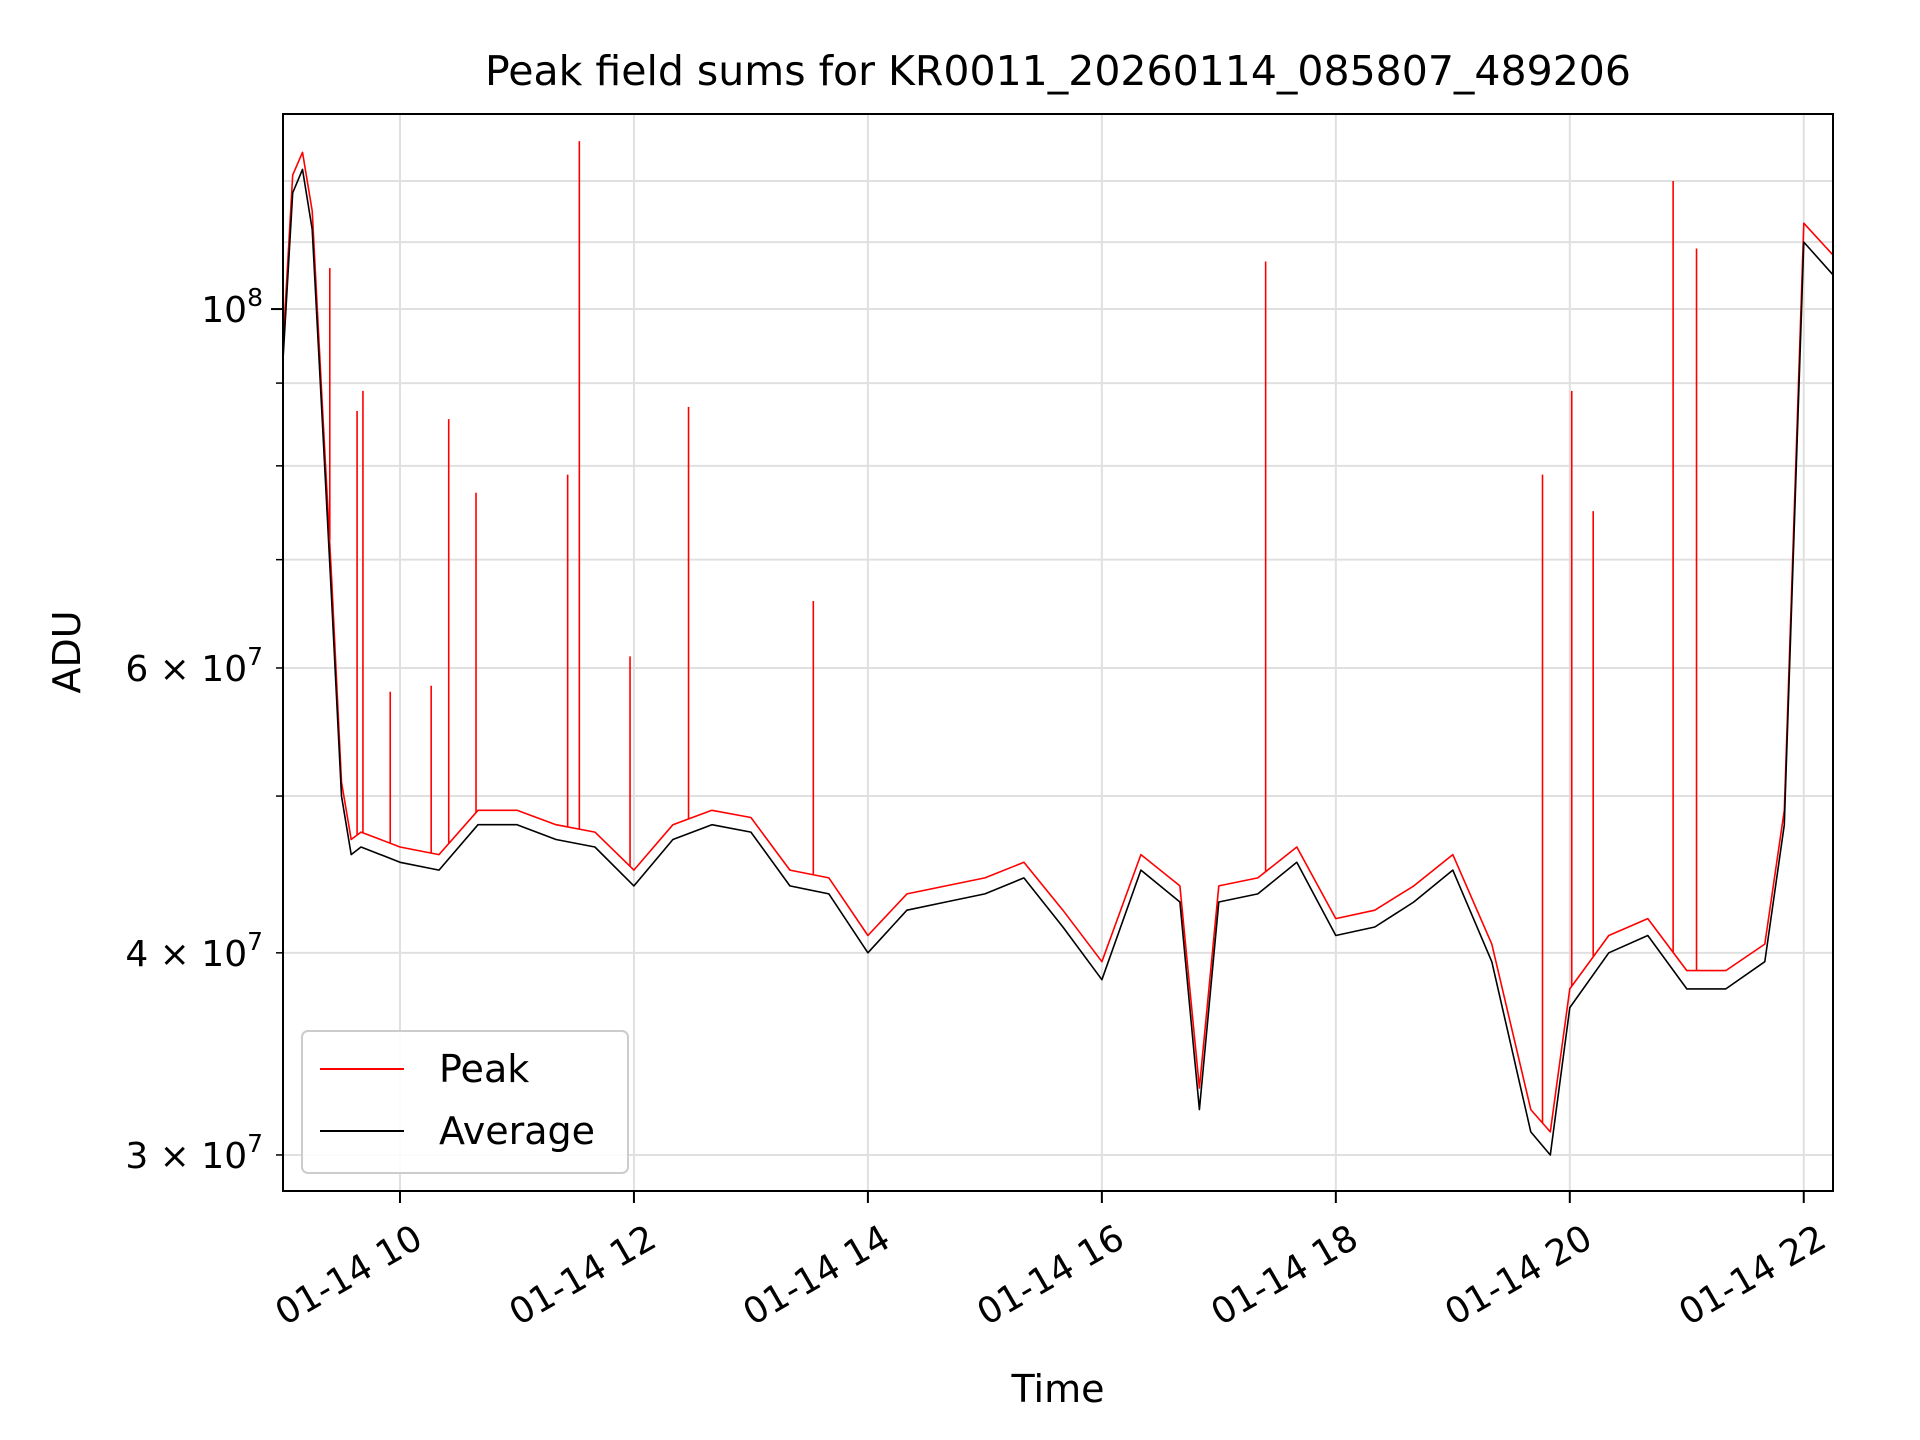 The height and width of the screenshot is (1440, 1920). I want to click on y-tick-label: 6 × 107, so click(194, 666).